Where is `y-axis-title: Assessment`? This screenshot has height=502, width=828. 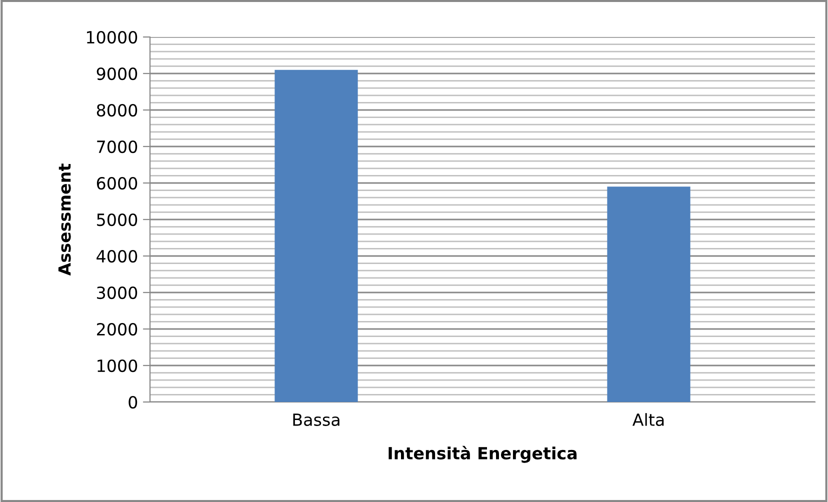
y-axis-title: Assessment is located at coordinates (64, 220).